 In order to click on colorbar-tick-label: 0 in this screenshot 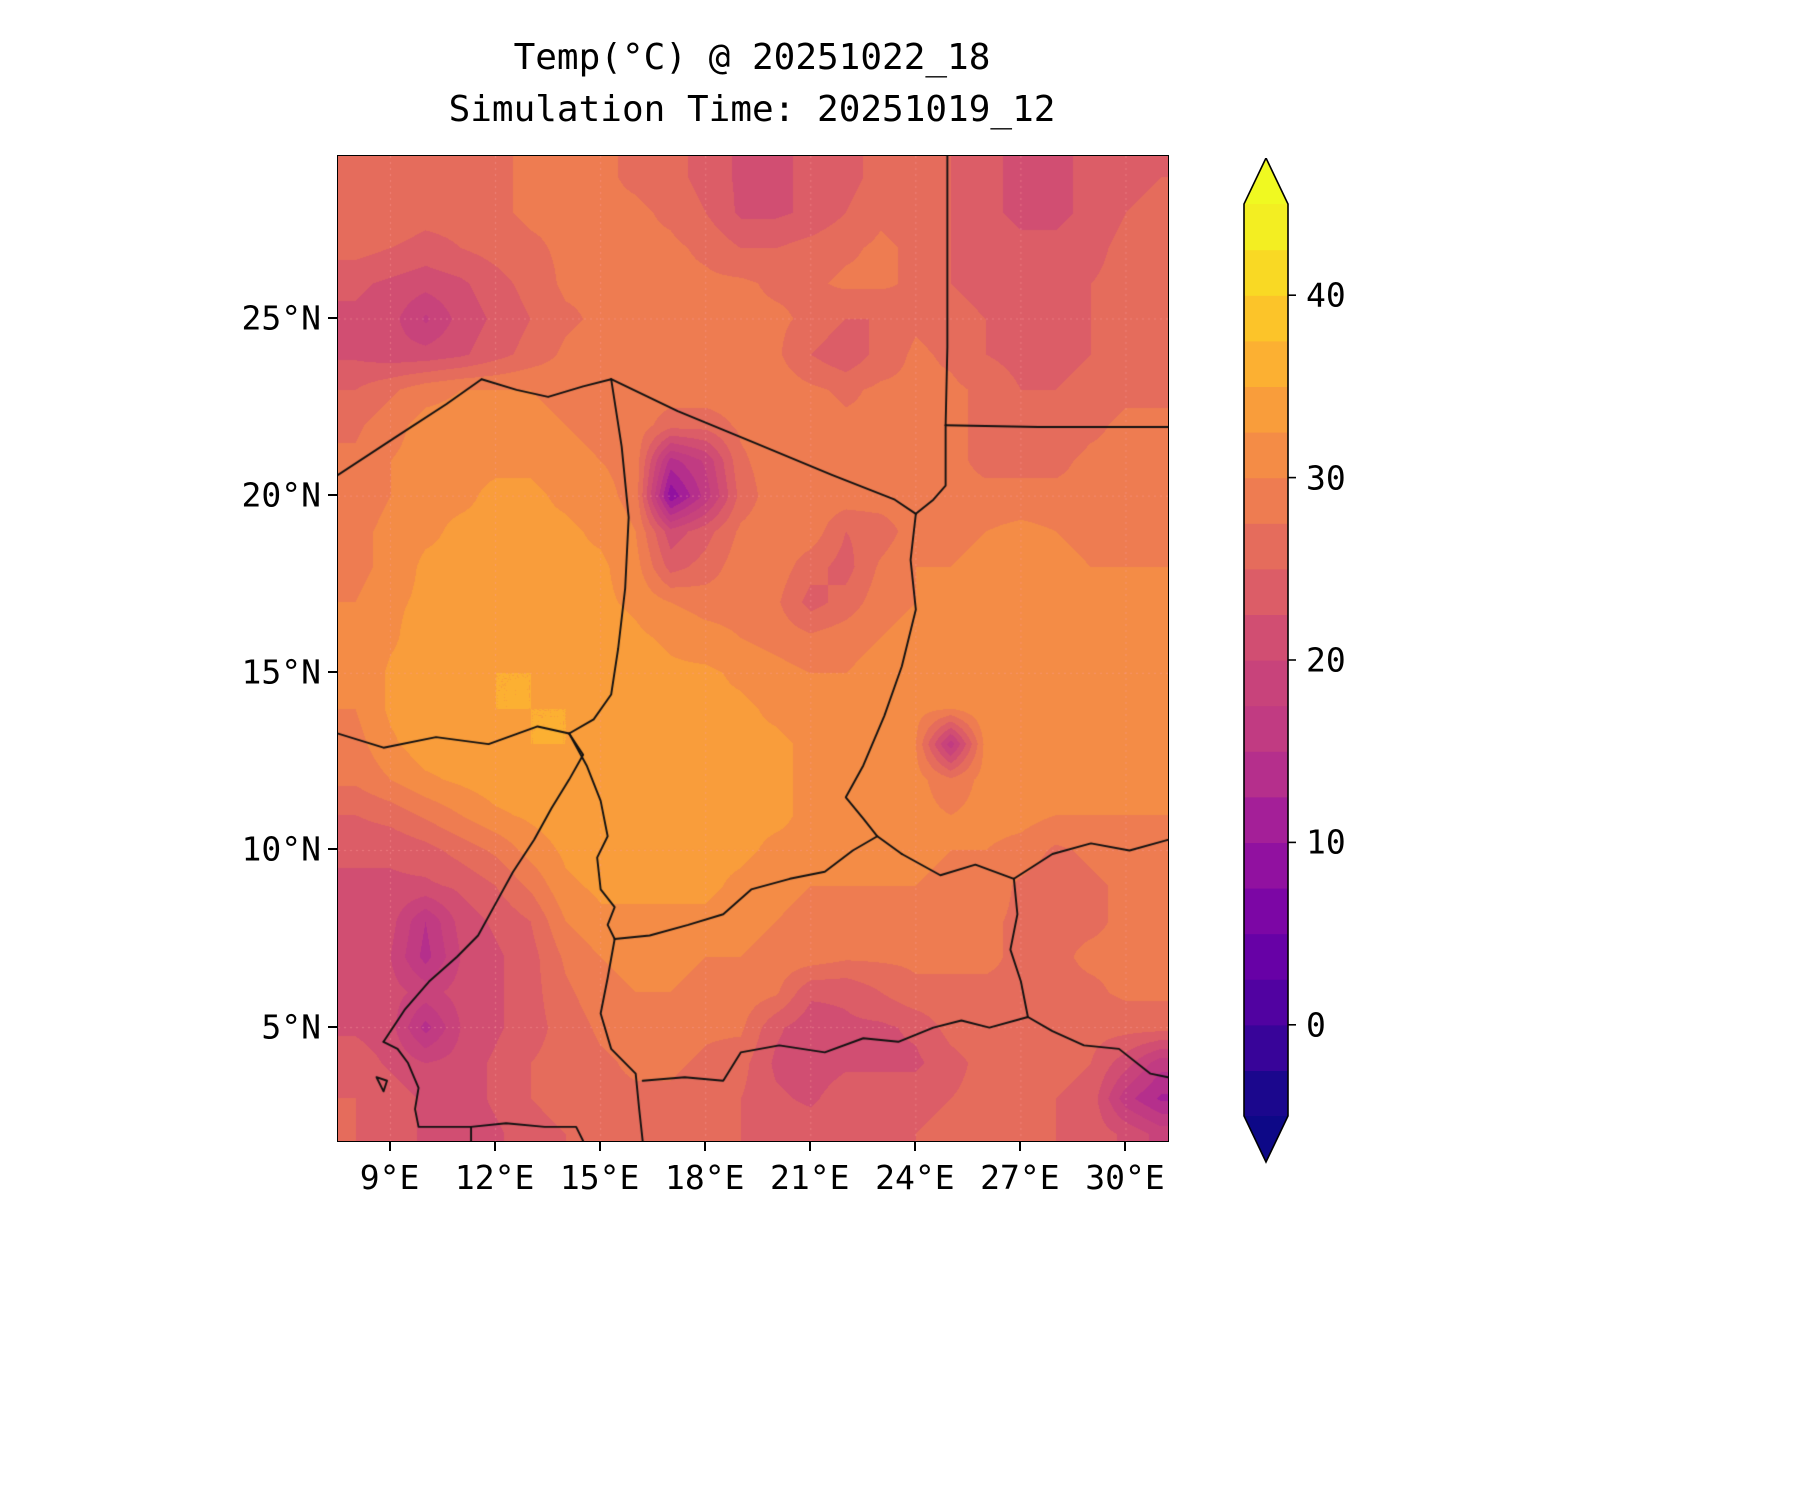, I will do `click(1316, 1025)`.